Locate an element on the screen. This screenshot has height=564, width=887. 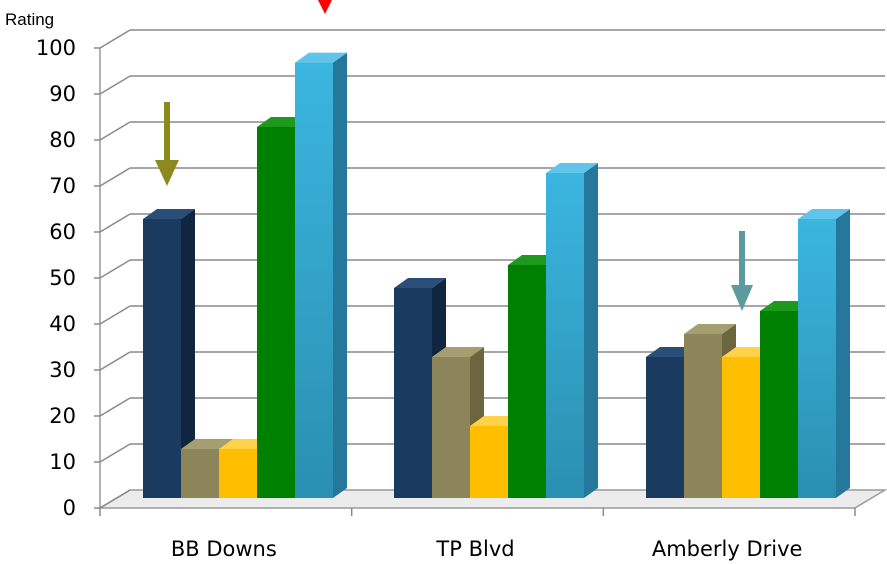
x-category-label: BB Downs is located at coordinates (224, 549).